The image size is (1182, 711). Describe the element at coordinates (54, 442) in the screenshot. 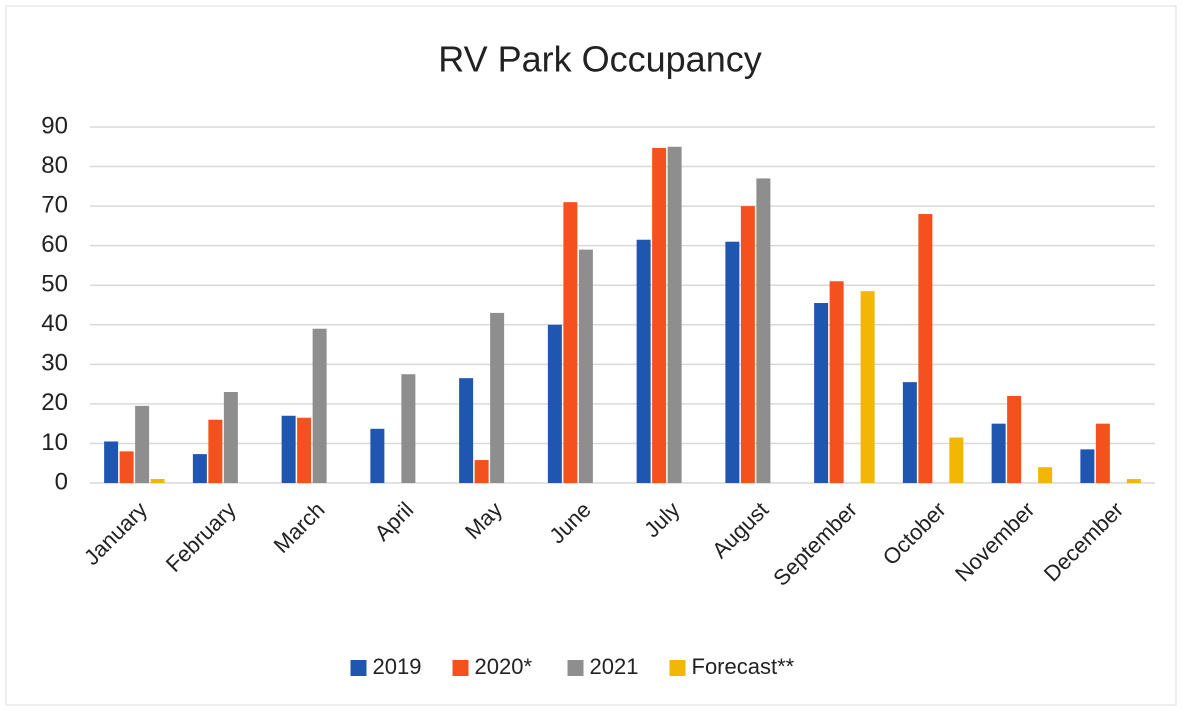

I see `y-tick-label: 10` at that location.